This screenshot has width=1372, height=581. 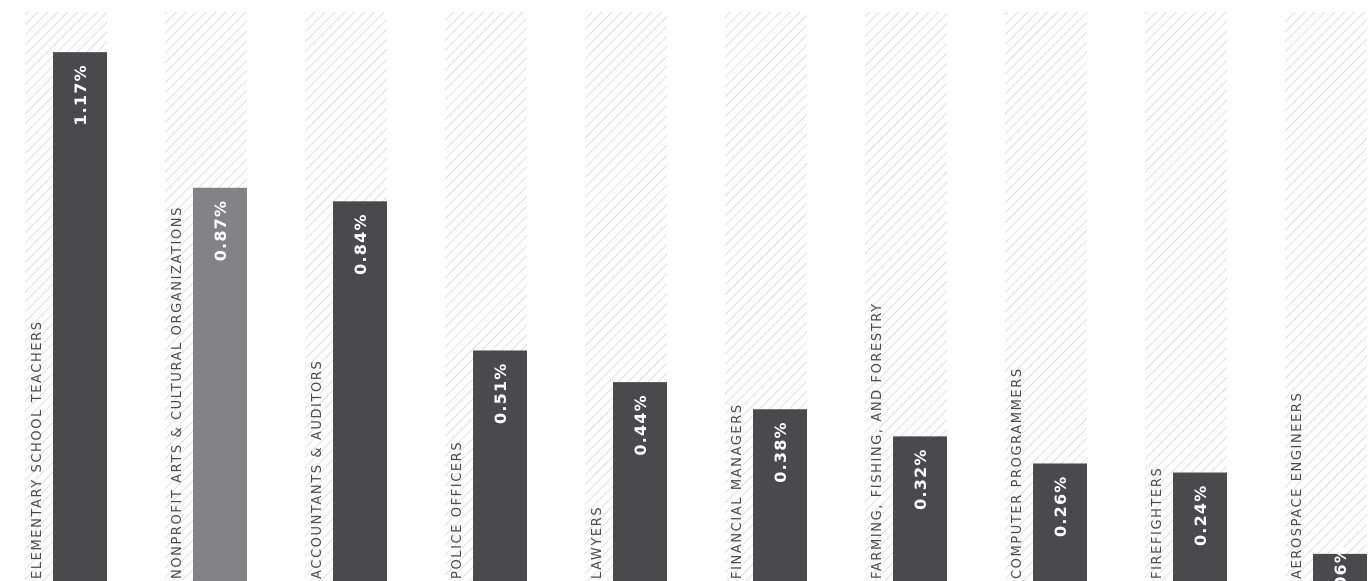 What do you see at coordinates (1200, 516) in the screenshot?
I see `value-label: 0.24%` at bounding box center [1200, 516].